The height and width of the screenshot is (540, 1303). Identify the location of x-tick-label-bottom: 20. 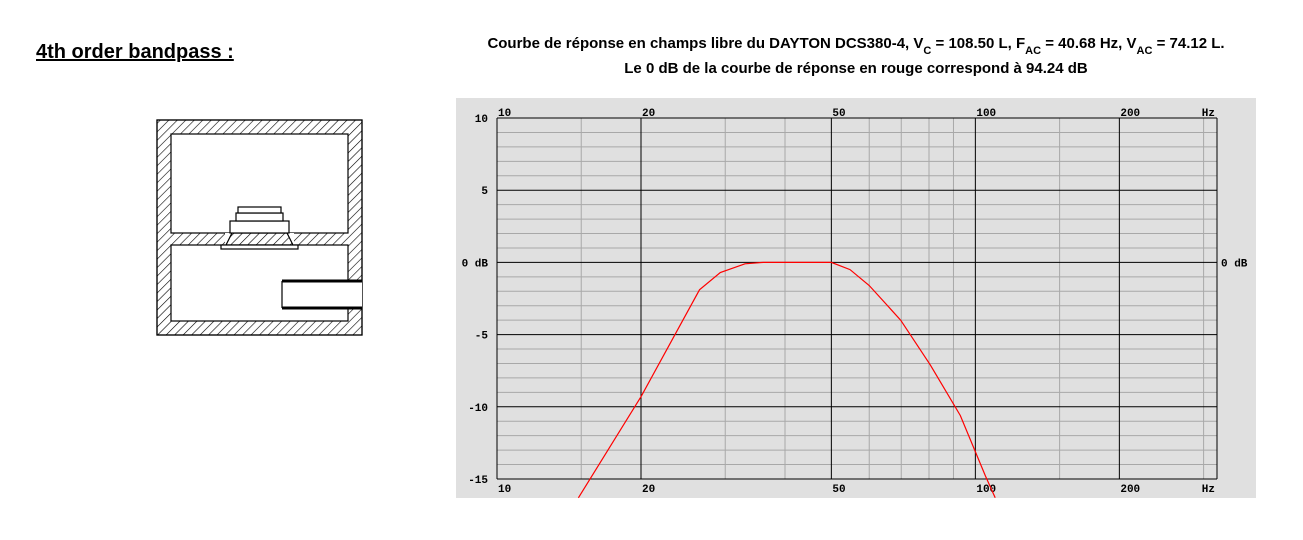
(648, 490).